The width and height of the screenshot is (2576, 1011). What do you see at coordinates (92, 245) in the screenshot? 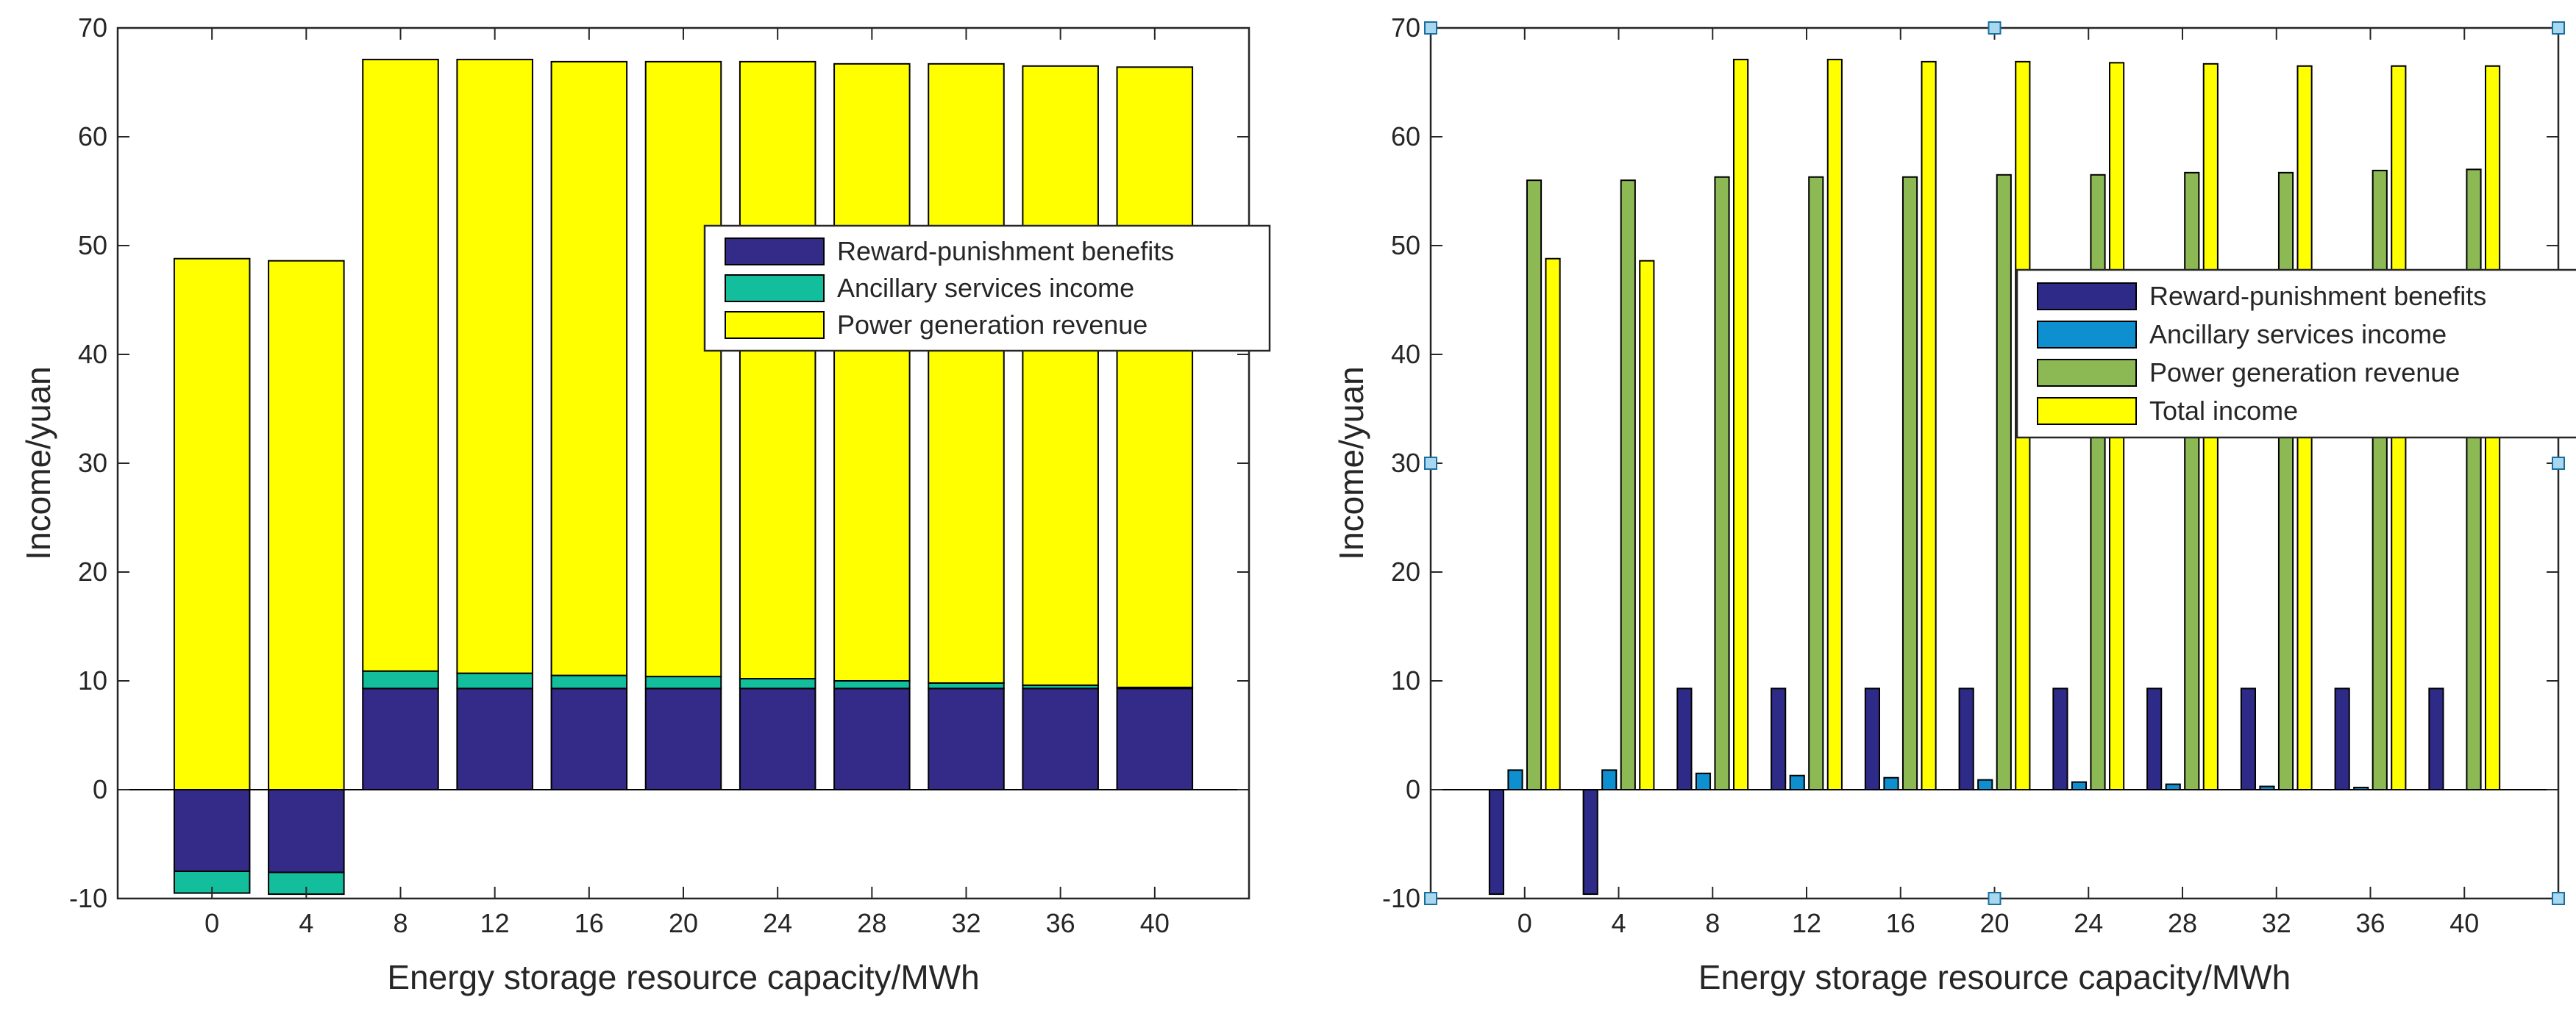
I see `y-tick-label: 50` at bounding box center [92, 245].